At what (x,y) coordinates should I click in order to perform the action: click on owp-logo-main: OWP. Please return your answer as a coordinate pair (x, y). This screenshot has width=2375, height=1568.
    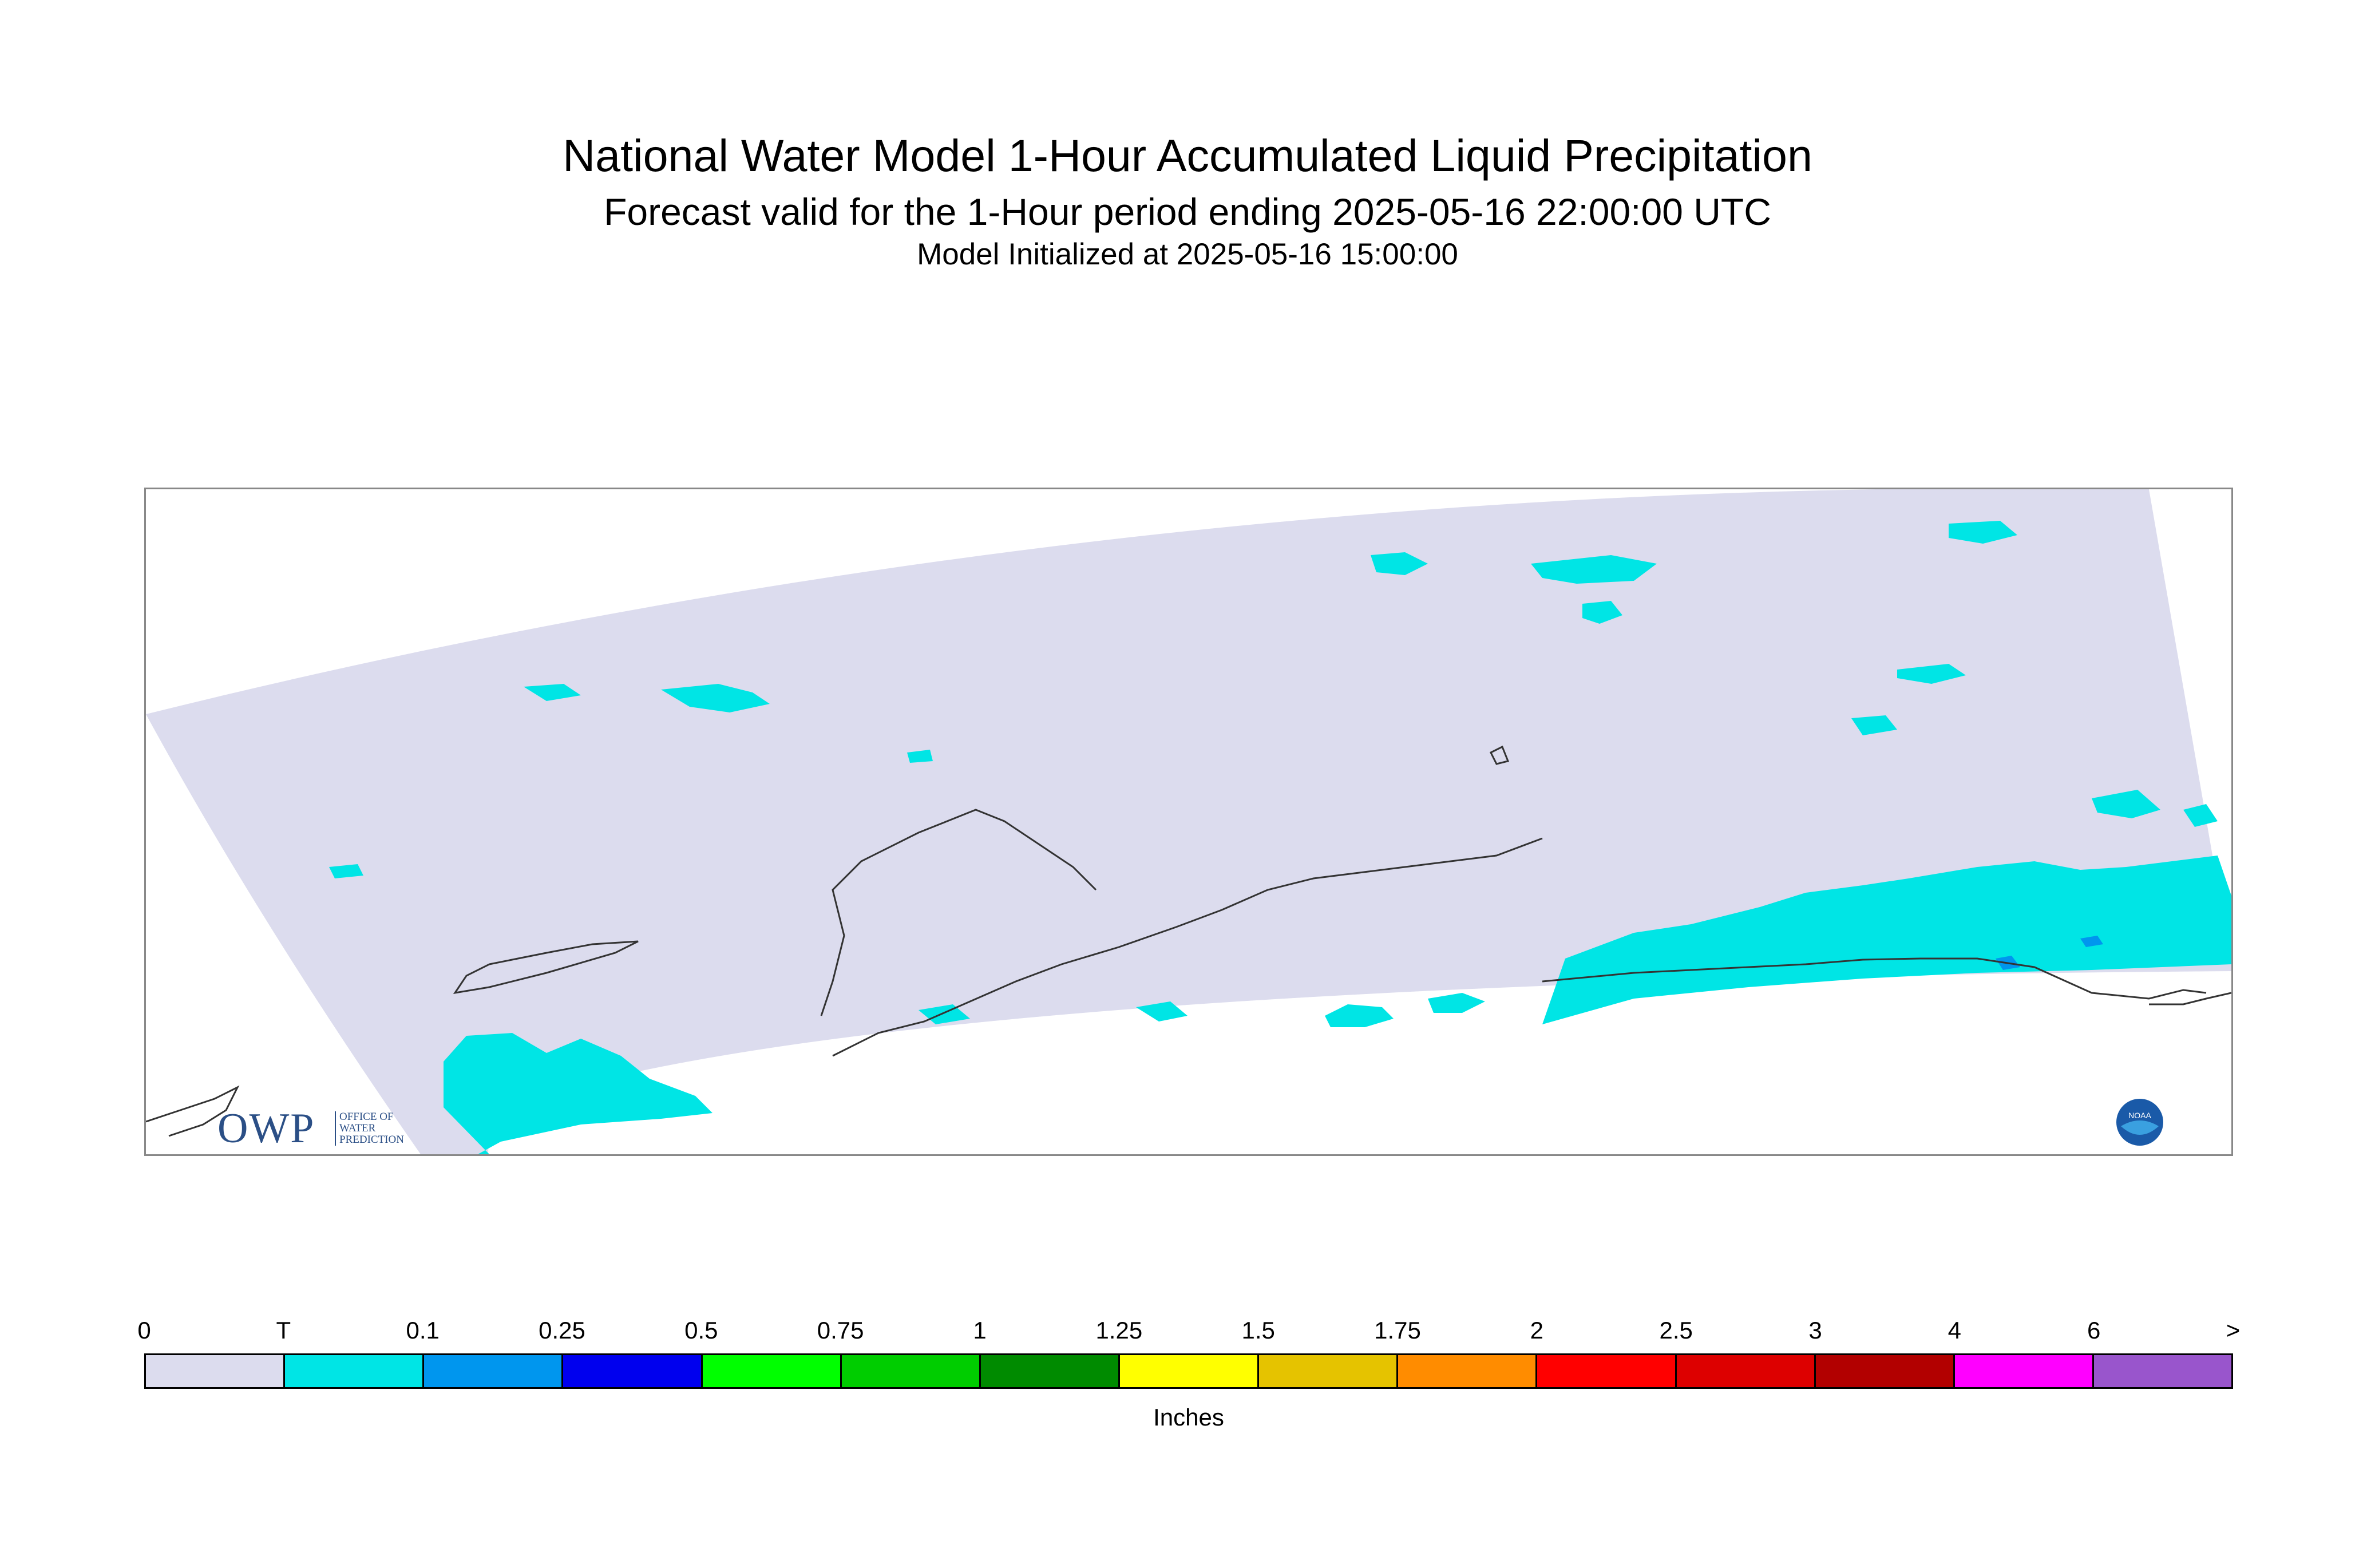
    Looking at the image, I should click on (266, 1128).